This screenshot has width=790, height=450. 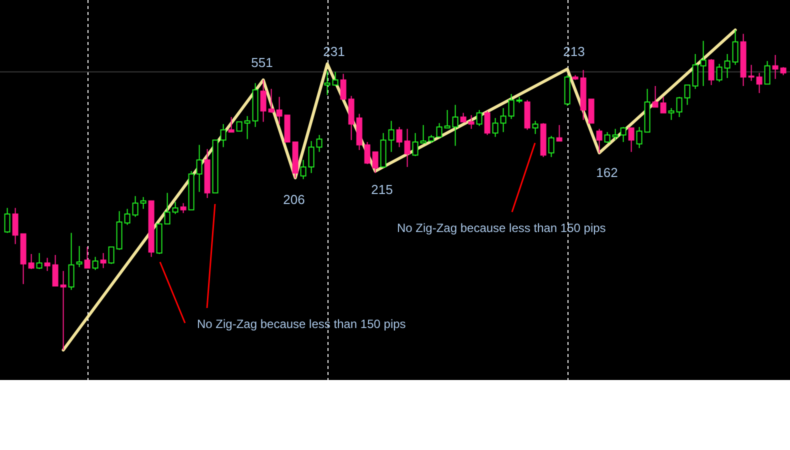 I want to click on annotation: 206, so click(x=294, y=199).